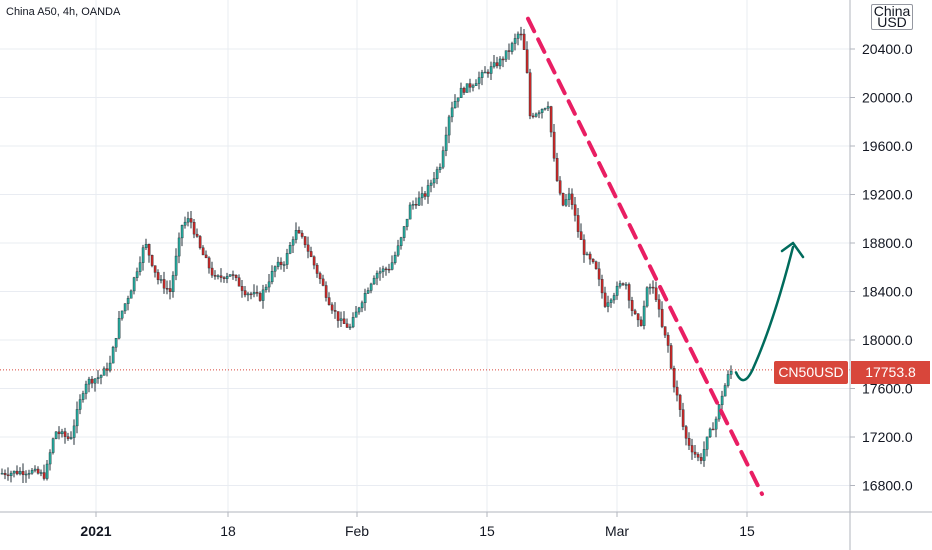  Describe the element at coordinates (792, 250) in the screenshot. I see `projection-arrowhead` at that location.